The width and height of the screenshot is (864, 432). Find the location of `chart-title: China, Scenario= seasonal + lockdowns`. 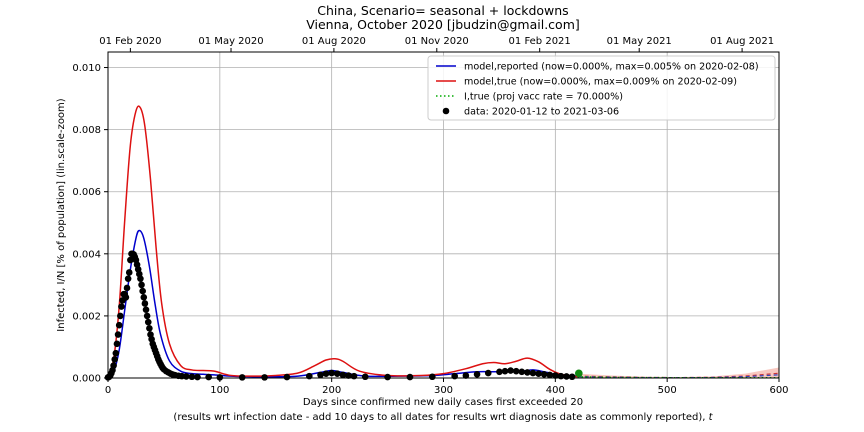

chart-title: China, Scenario= seasonal + lockdowns is located at coordinates (442, 10).